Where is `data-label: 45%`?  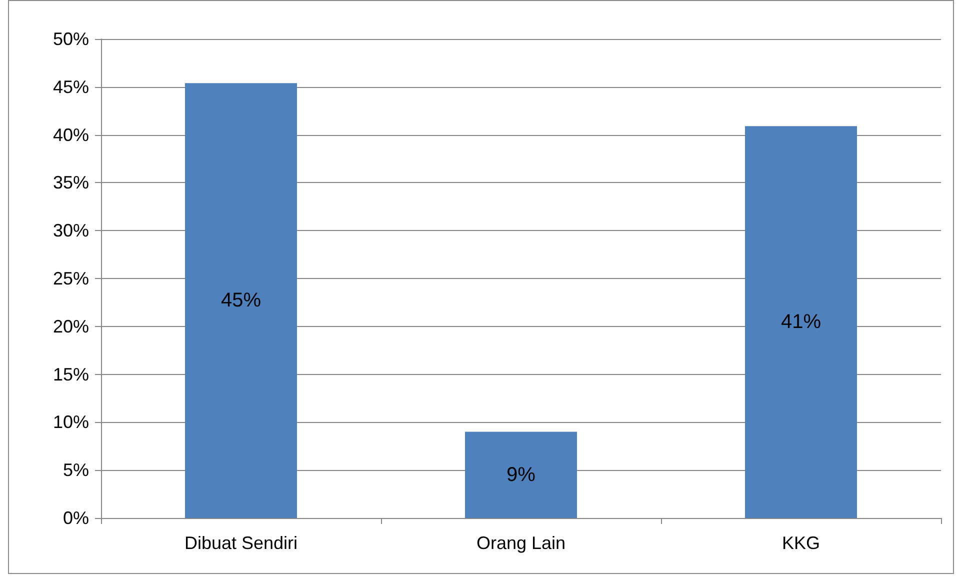 data-label: 45% is located at coordinates (241, 301).